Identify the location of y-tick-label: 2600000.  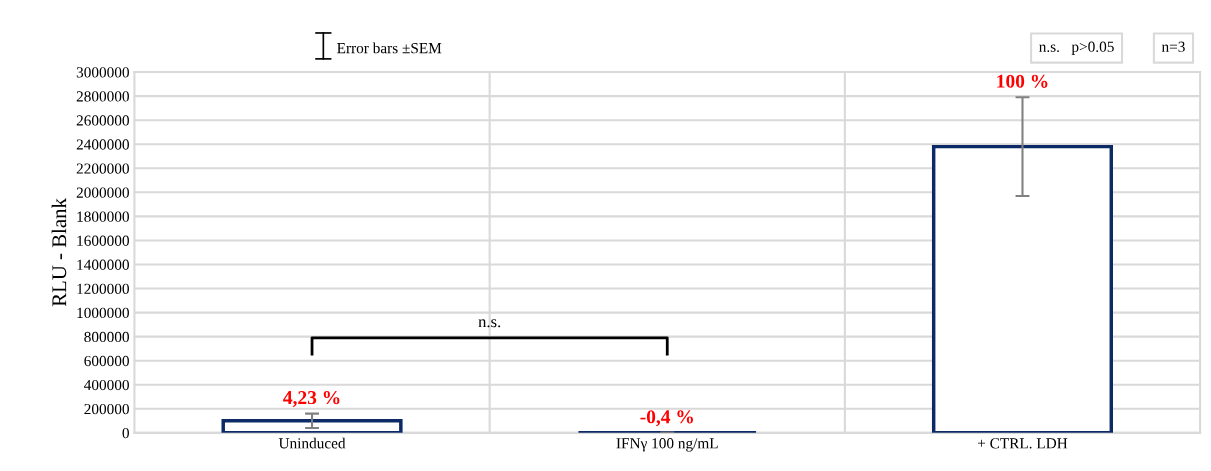
(102, 120).